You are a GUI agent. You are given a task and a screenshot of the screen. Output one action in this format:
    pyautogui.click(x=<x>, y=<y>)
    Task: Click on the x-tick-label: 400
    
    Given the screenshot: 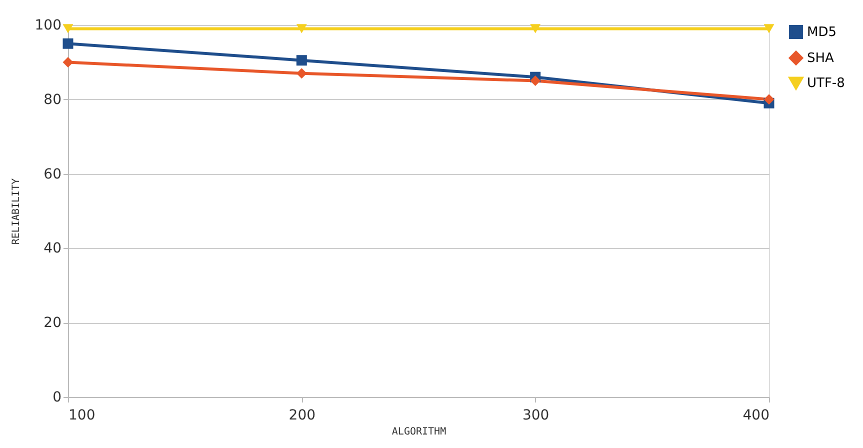 What is the action you would take?
    pyautogui.click(x=756, y=416)
    